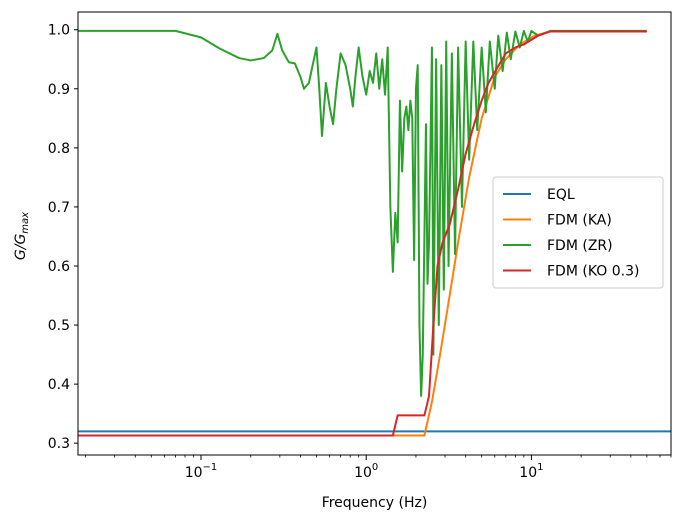 Image resolution: width=683 pixels, height=523 pixels. What do you see at coordinates (59, 31) in the screenshot?
I see `y-tick-label: 1.0` at bounding box center [59, 31].